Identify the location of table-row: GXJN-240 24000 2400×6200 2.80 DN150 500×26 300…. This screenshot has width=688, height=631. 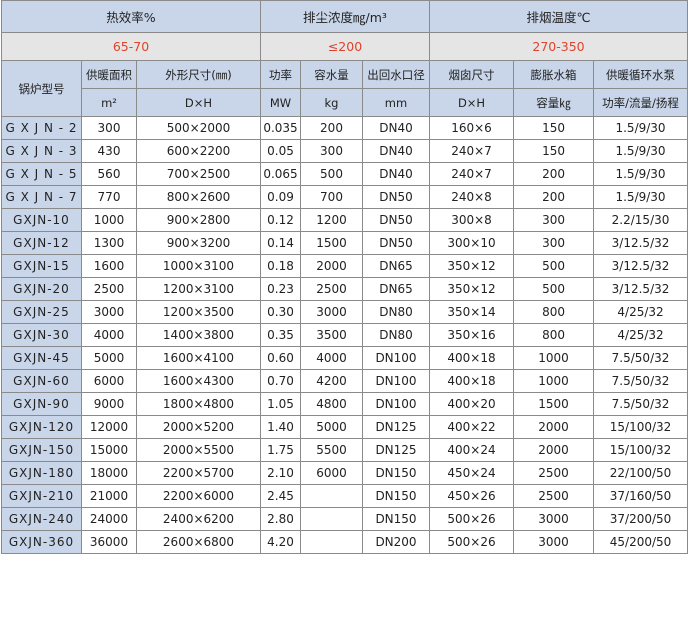
(344, 519).